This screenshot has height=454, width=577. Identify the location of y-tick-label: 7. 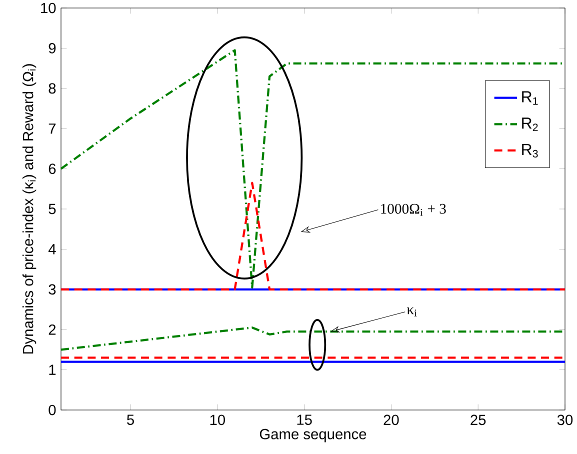
(52, 129).